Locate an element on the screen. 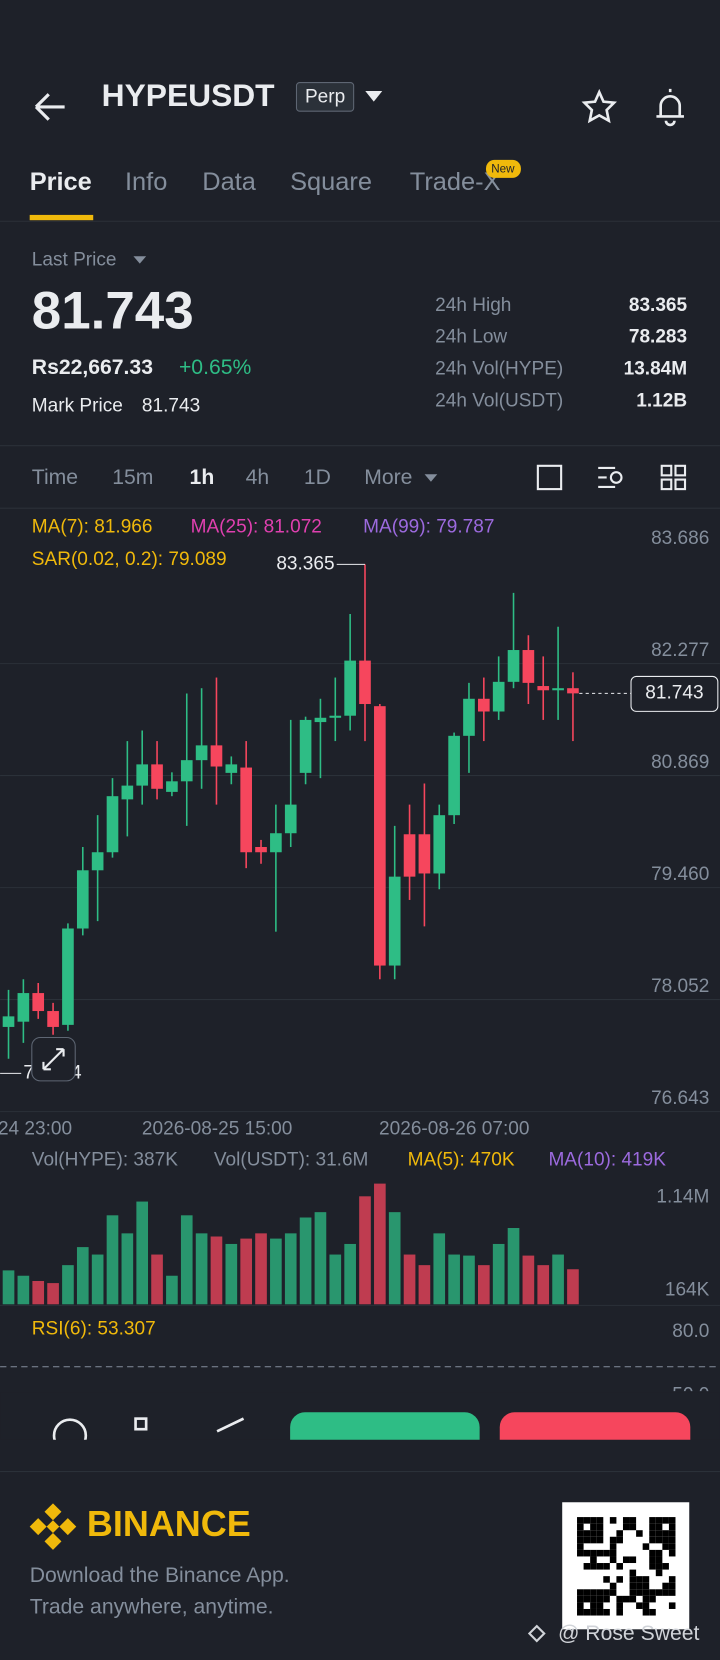 The image size is (720, 1660). interval: Time is located at coordinates (55, 477).